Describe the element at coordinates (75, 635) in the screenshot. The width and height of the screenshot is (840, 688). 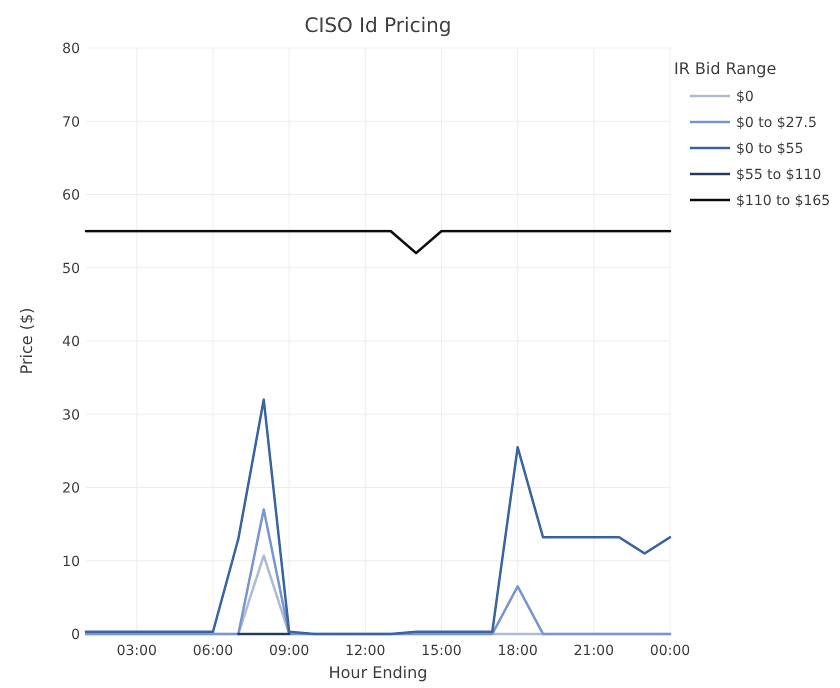
I see `y-tick-label: 0` at that location.